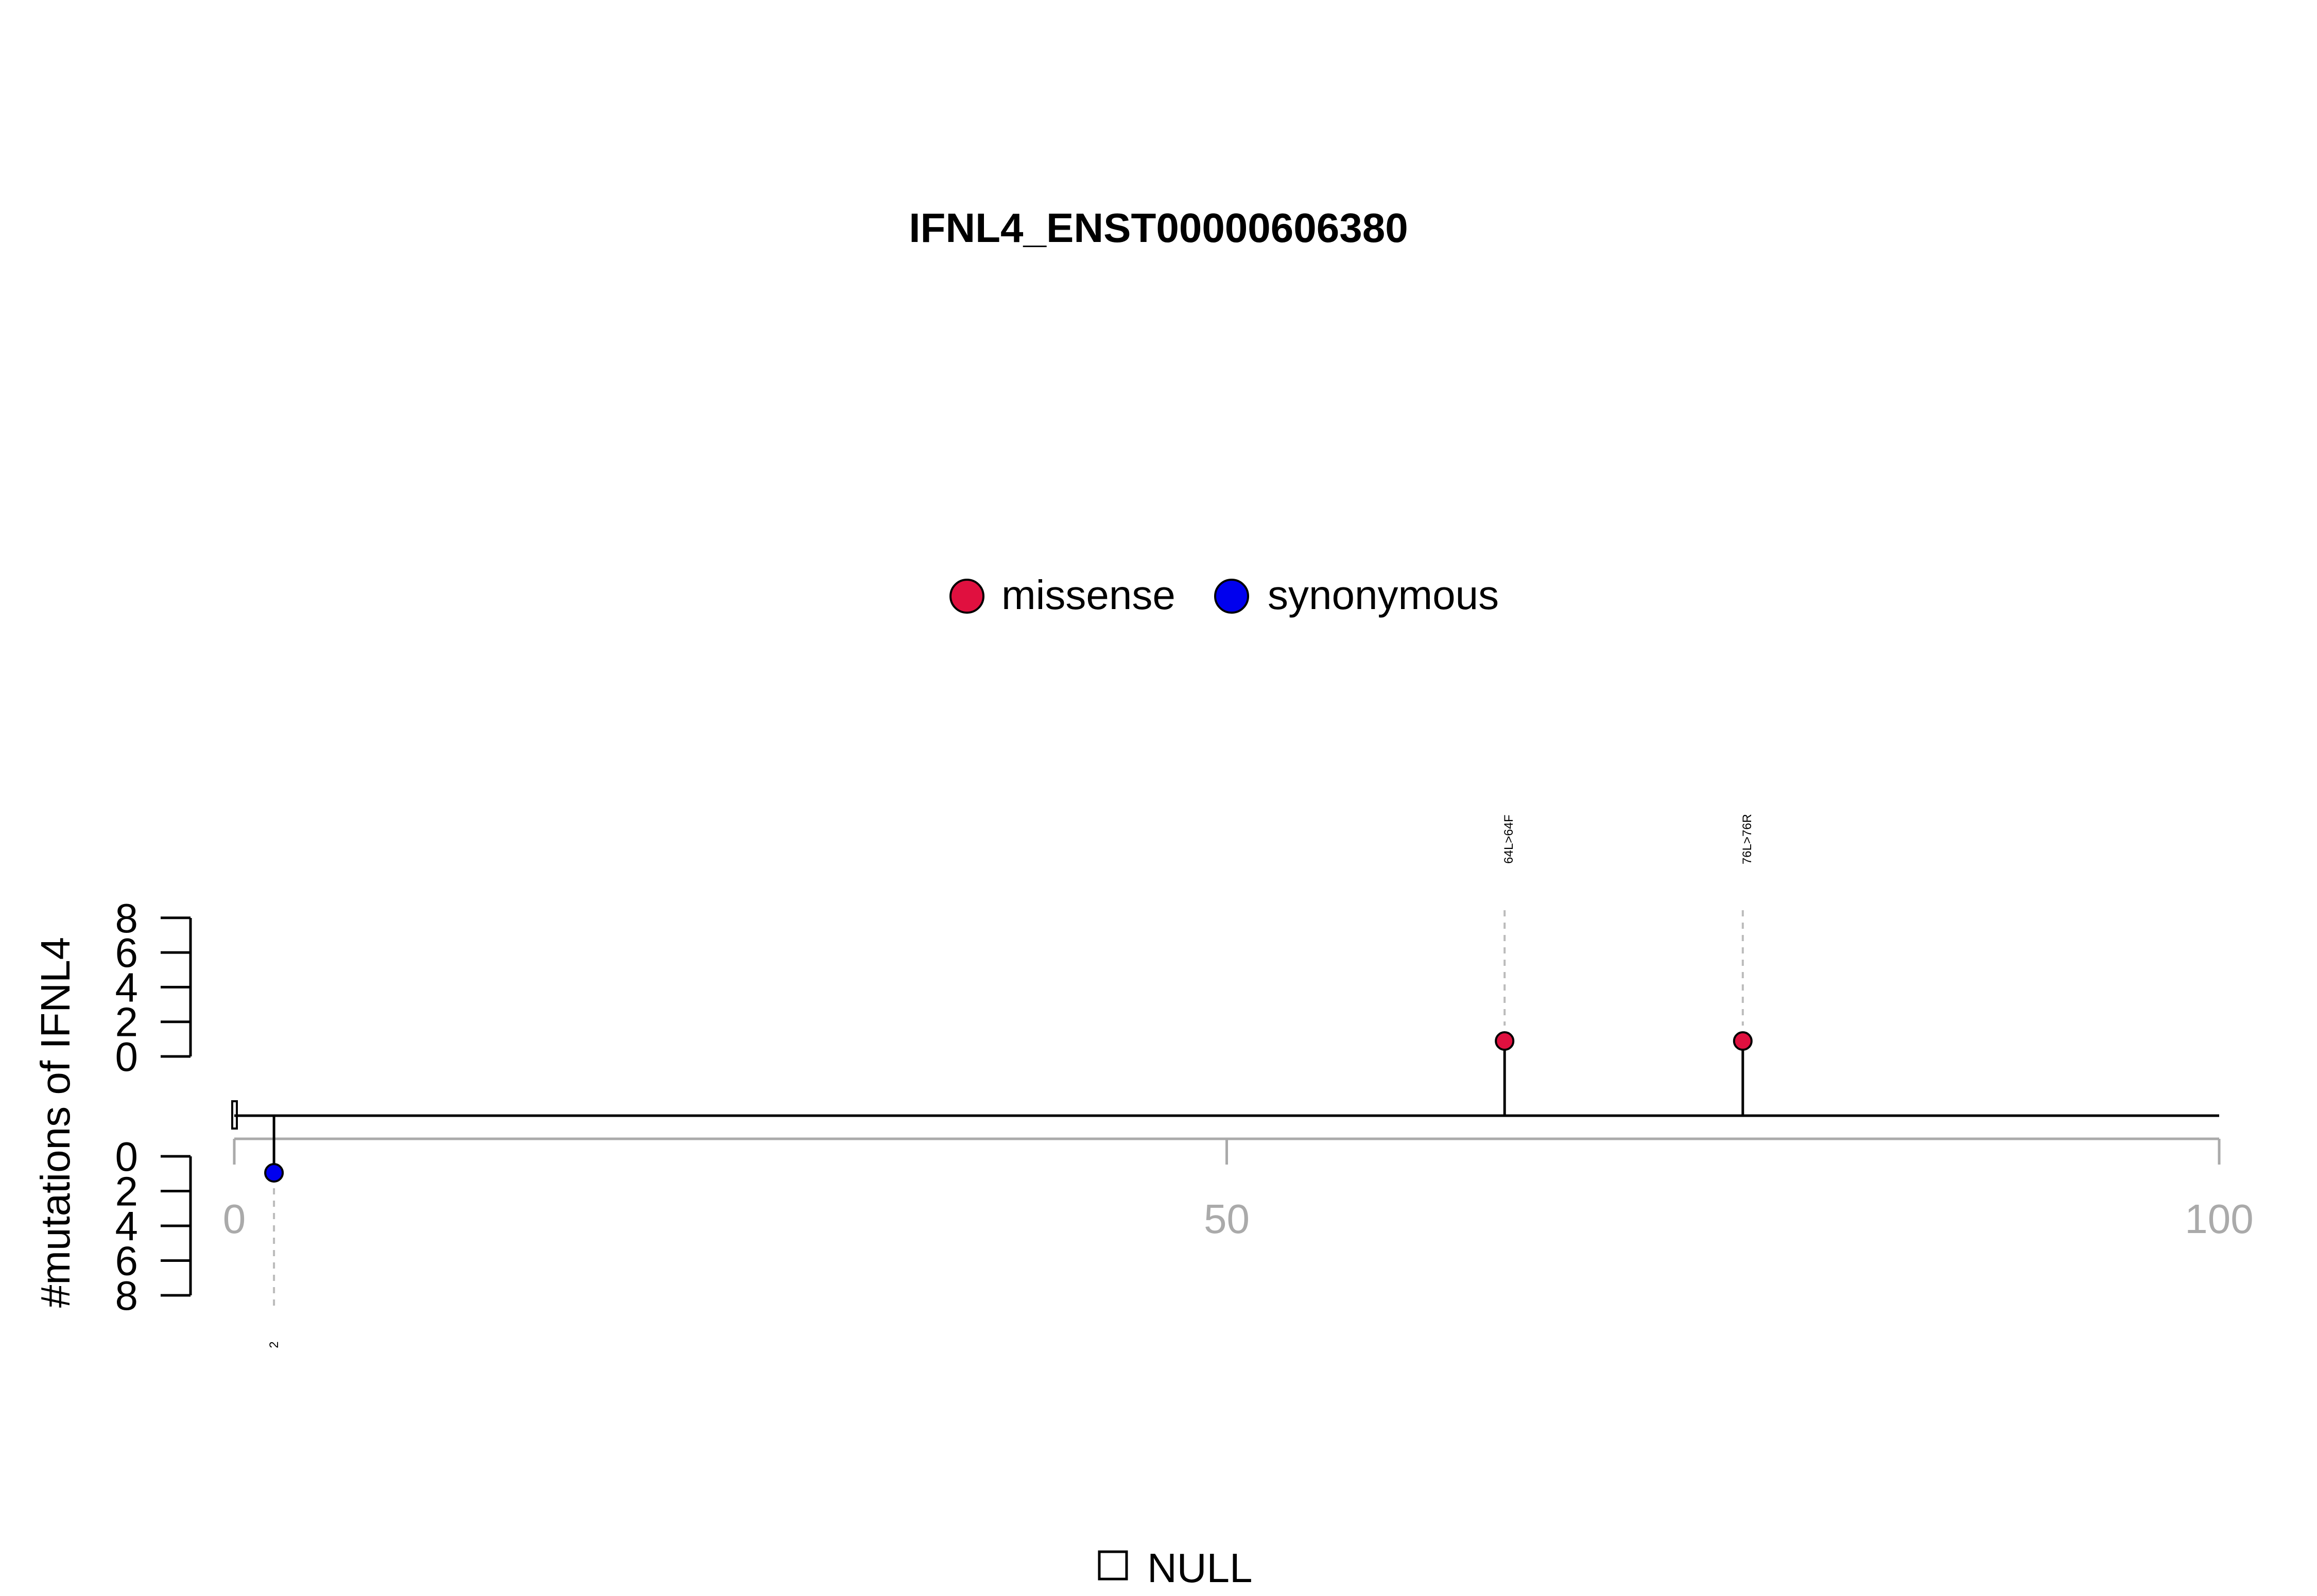  What do you see at coordinates (1158, 228) in the screenshot?
I see `chart-title: IFNL4_ENST00000606380` at bounding box center [1158, 228].